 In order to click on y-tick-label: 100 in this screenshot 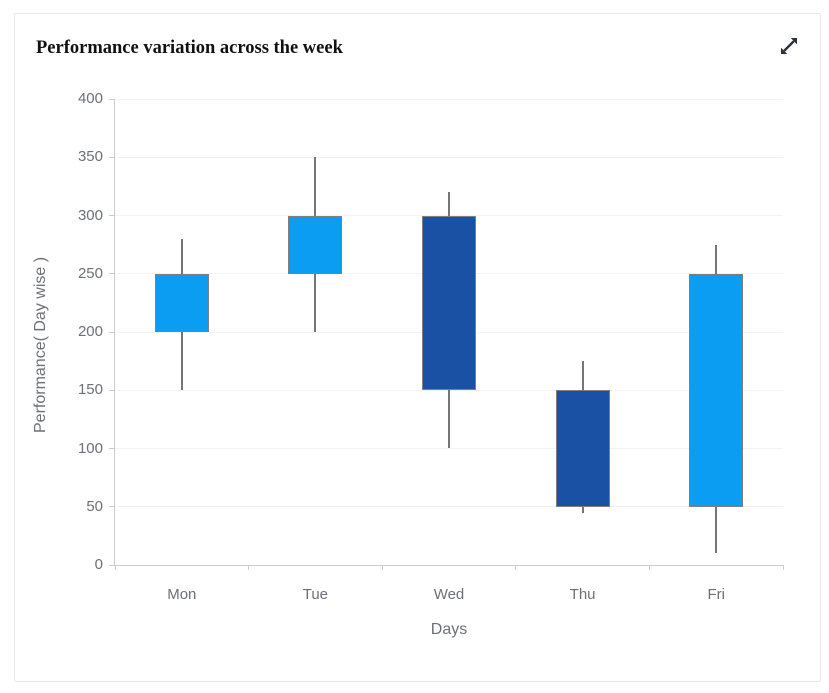, I will do `click(90, 448)`.